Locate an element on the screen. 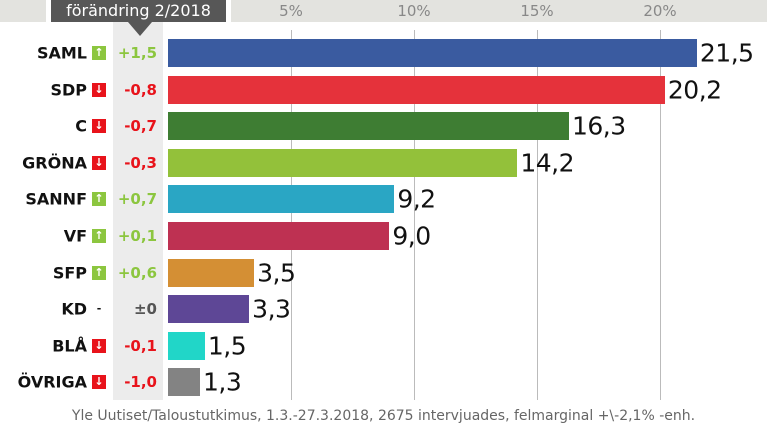  party-label: SDP is located at coordinates (68, 90).